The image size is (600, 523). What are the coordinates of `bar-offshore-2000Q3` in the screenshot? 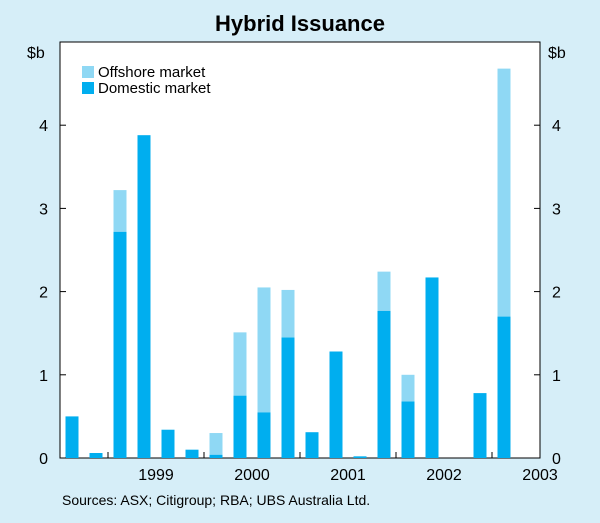 It's located at (264, 350).